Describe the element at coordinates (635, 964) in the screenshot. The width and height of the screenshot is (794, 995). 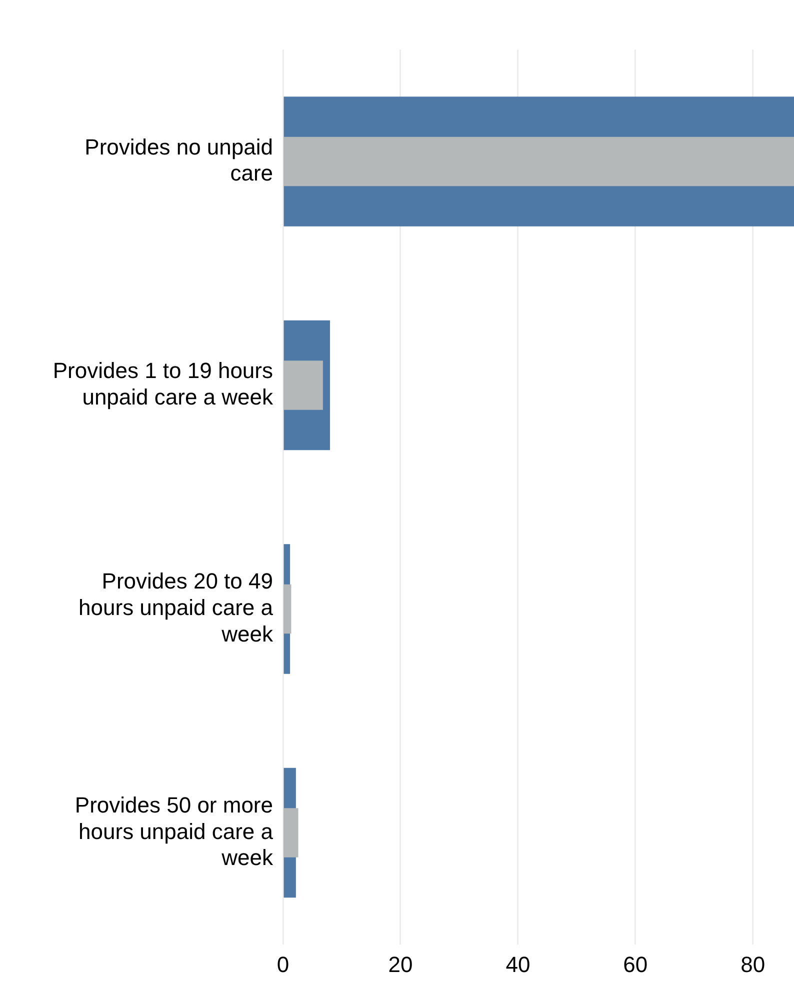
I see `x-tick-label: 60` at that location.